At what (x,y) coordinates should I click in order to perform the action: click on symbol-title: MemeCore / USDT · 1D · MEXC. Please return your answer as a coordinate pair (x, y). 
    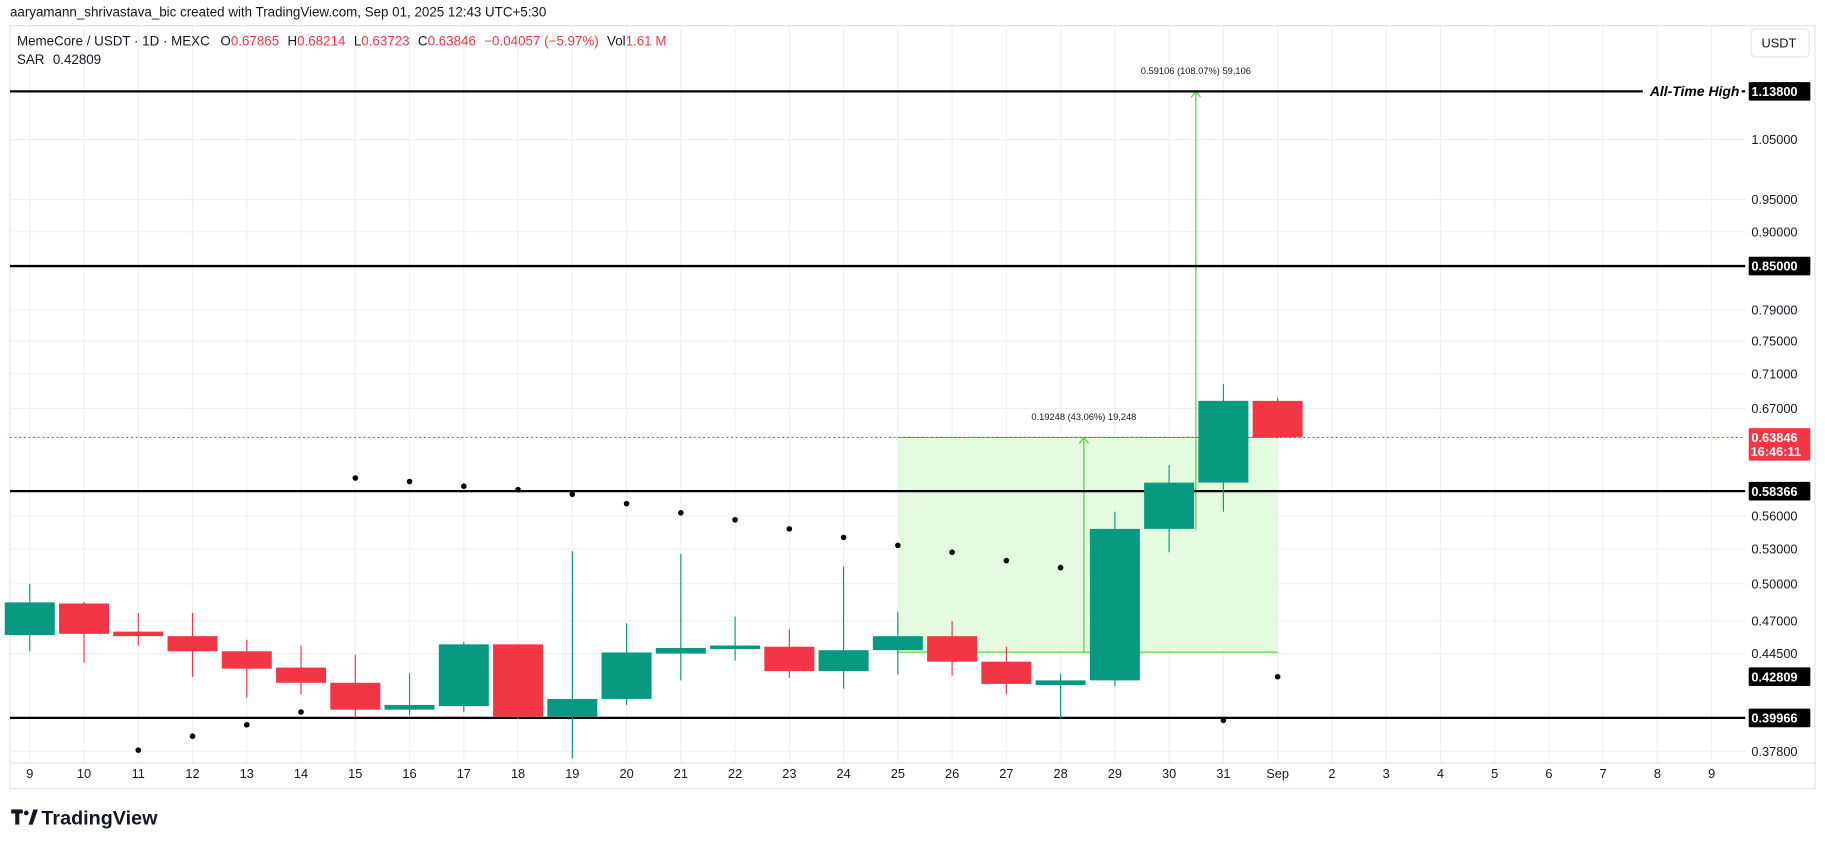
    Looking at the image, I should click on (113, 40).